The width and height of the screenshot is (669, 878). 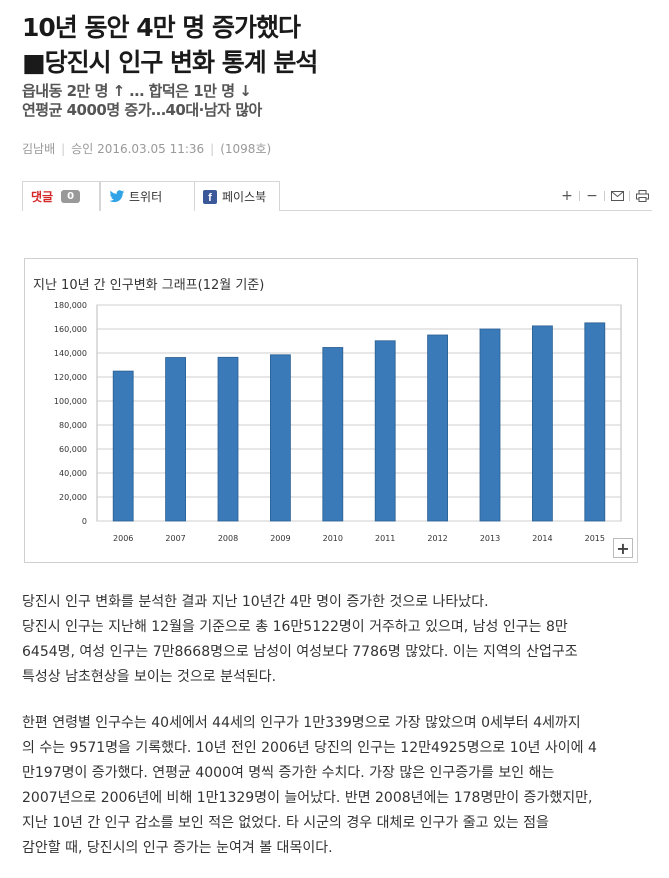 I want to click on issue-number: (1098호), so click(x=246, y=149).